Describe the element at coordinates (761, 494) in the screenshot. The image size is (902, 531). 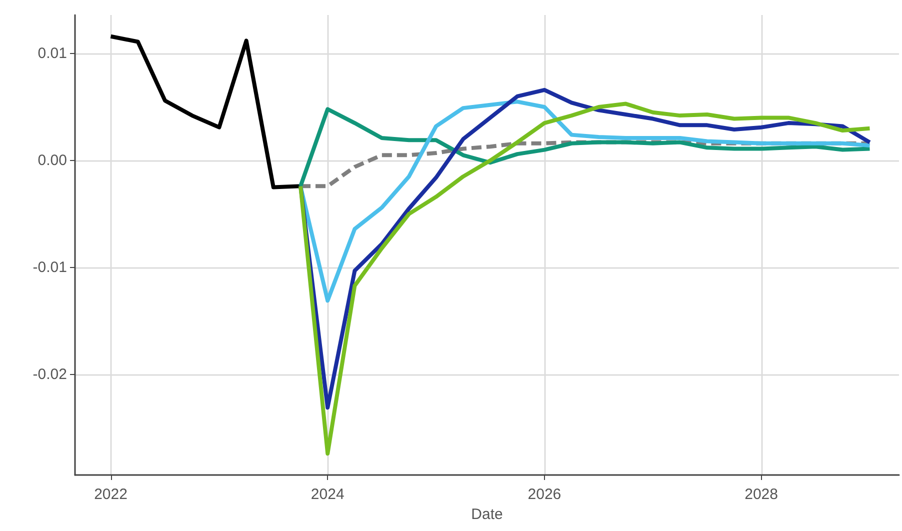
I see `x-tick-label: 2028` at that location.